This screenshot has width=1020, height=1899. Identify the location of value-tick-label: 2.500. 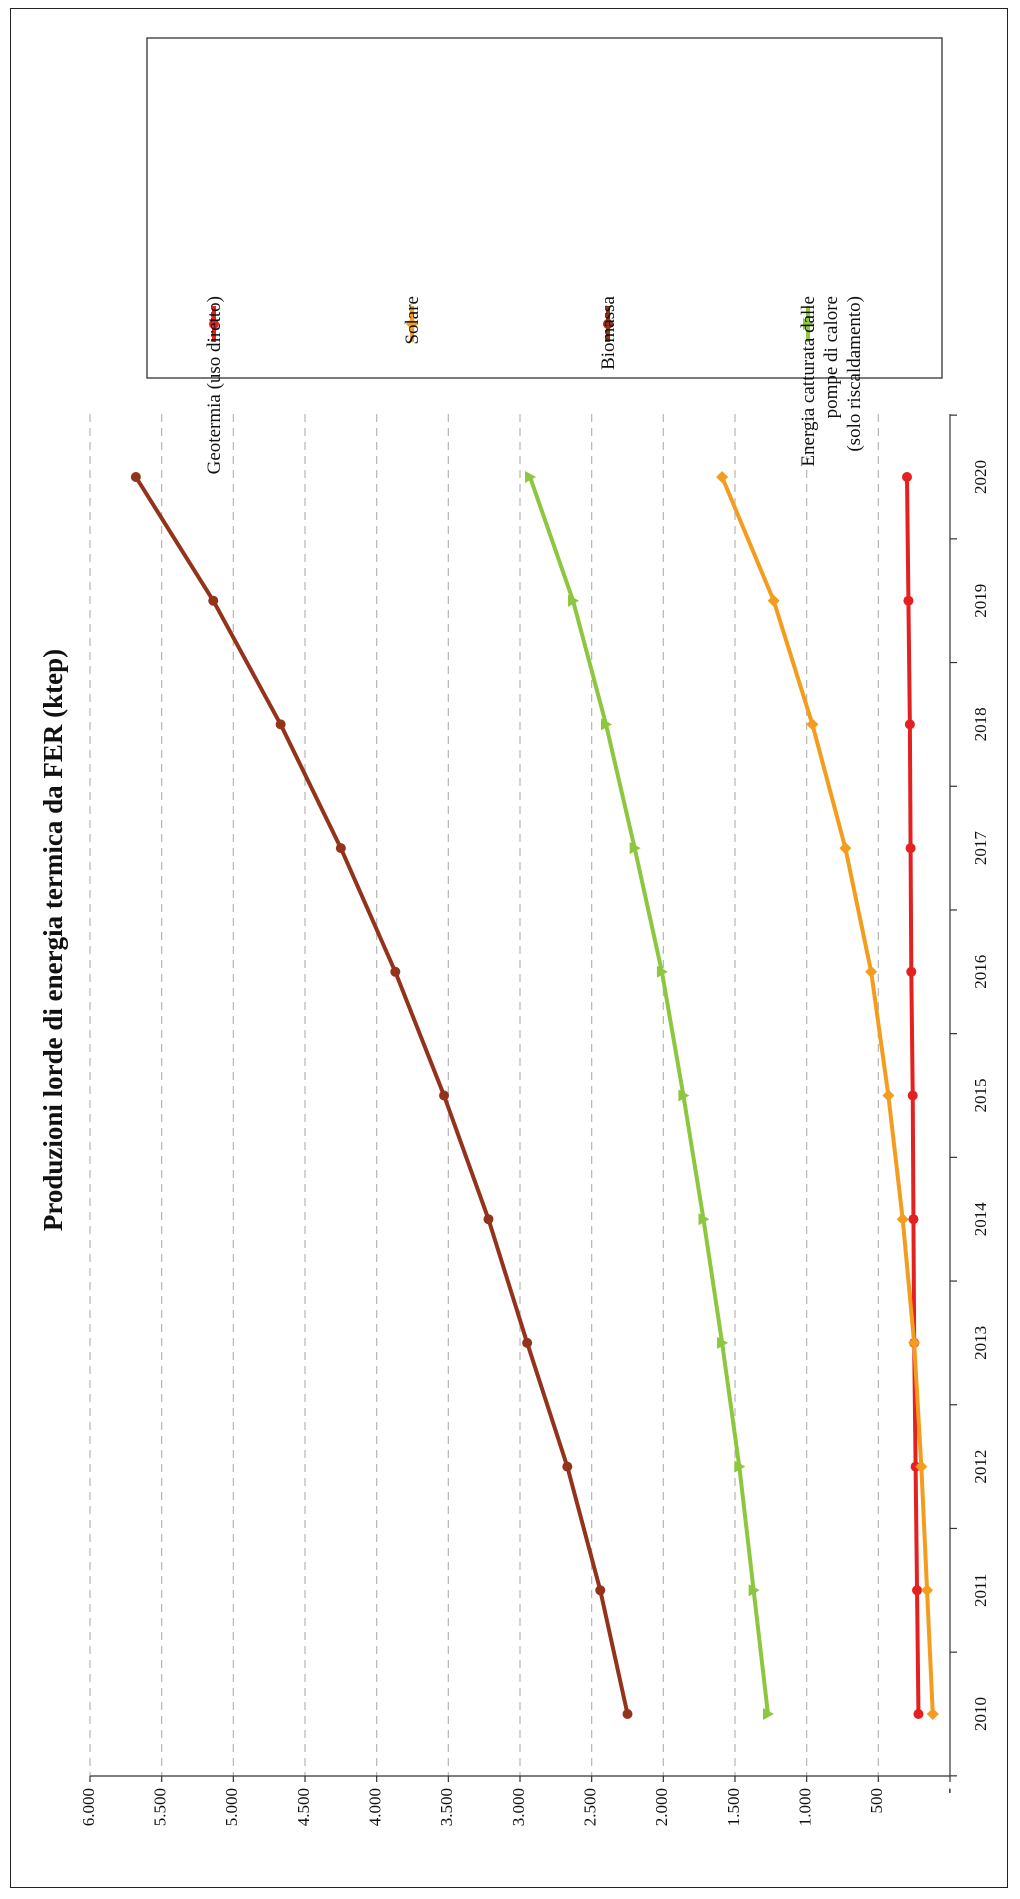
(590, 1807).